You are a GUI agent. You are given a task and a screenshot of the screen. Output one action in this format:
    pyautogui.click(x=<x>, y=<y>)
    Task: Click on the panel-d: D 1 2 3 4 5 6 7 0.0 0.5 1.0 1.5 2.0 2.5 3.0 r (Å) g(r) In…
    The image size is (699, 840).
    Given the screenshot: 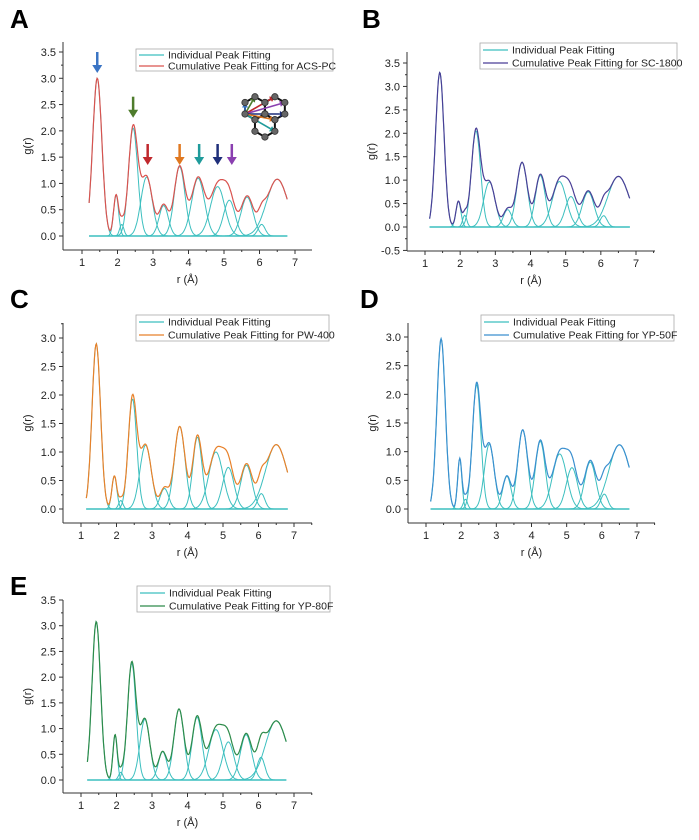 What is the action you would take?
    pyautogui.click(x=518, y=421)
    